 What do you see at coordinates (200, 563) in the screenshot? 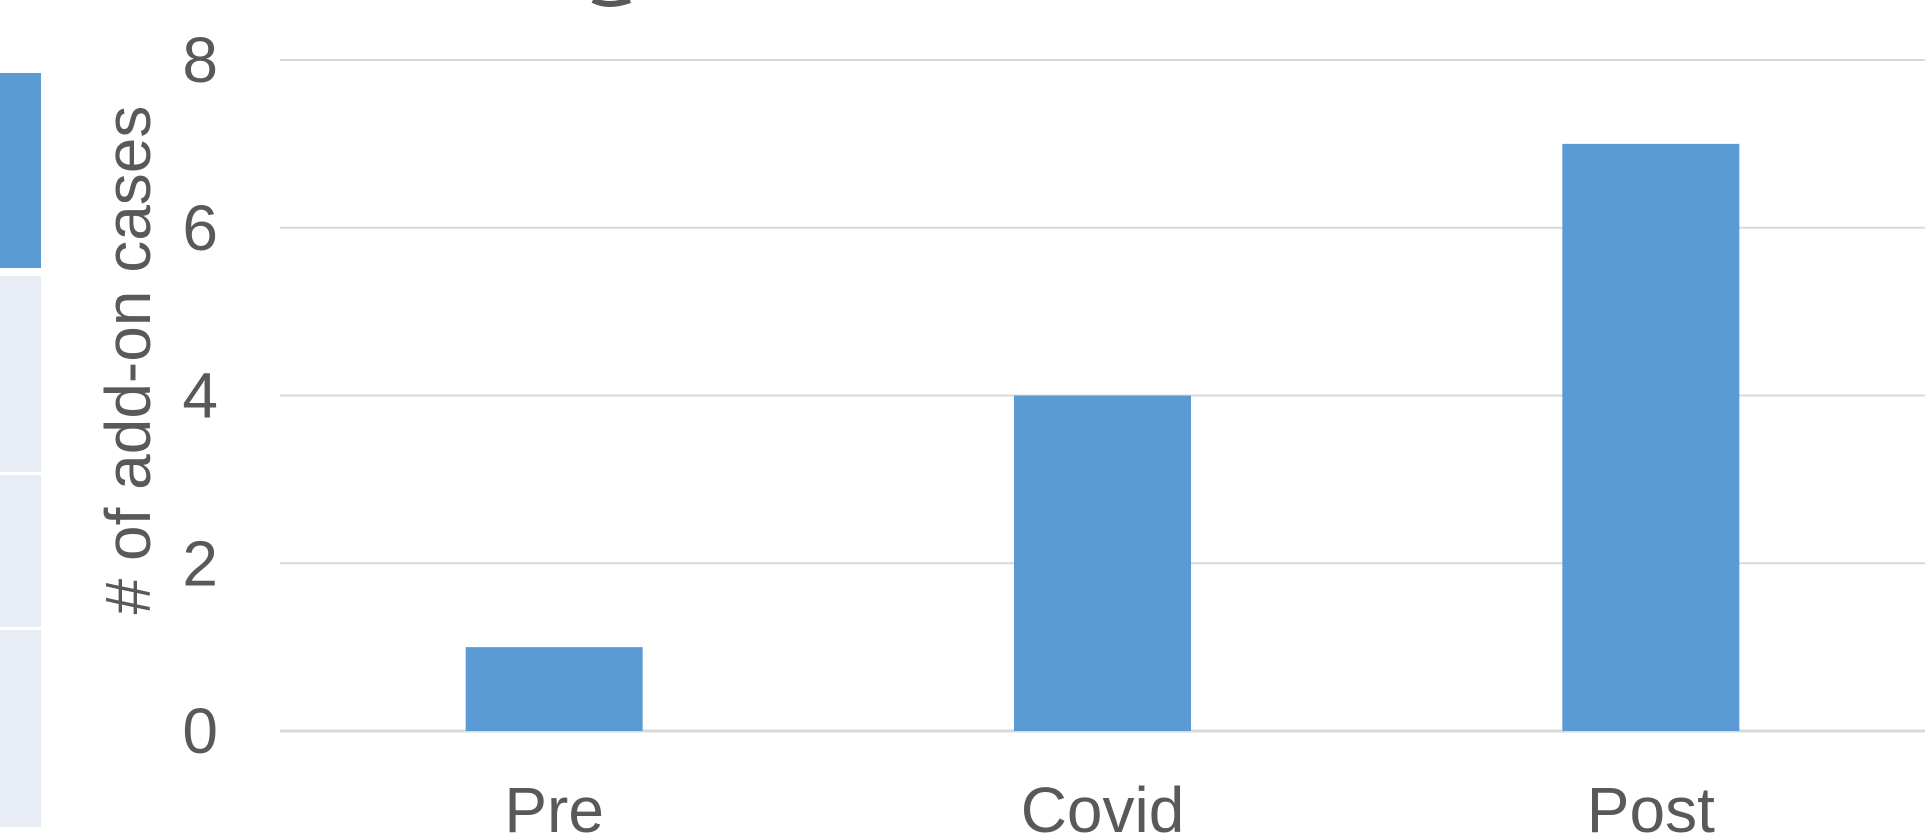
I see `y-tick-label: 2` at bounding box center [200, 563].